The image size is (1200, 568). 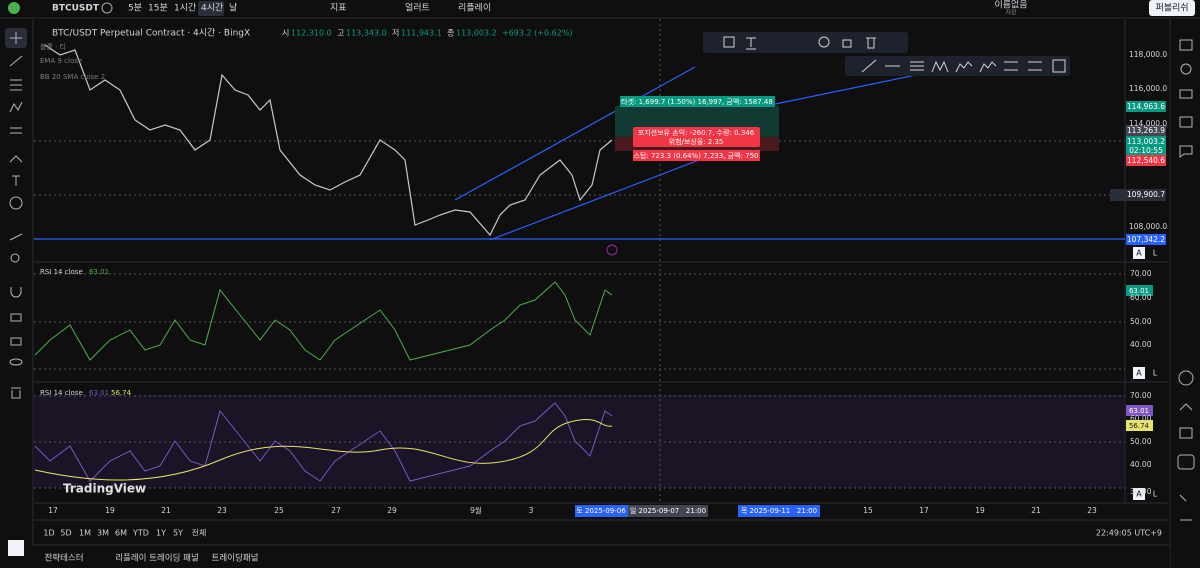 I want to click on ratio-label: 위험/보상율: 2.35, so click(x=696, y=141).